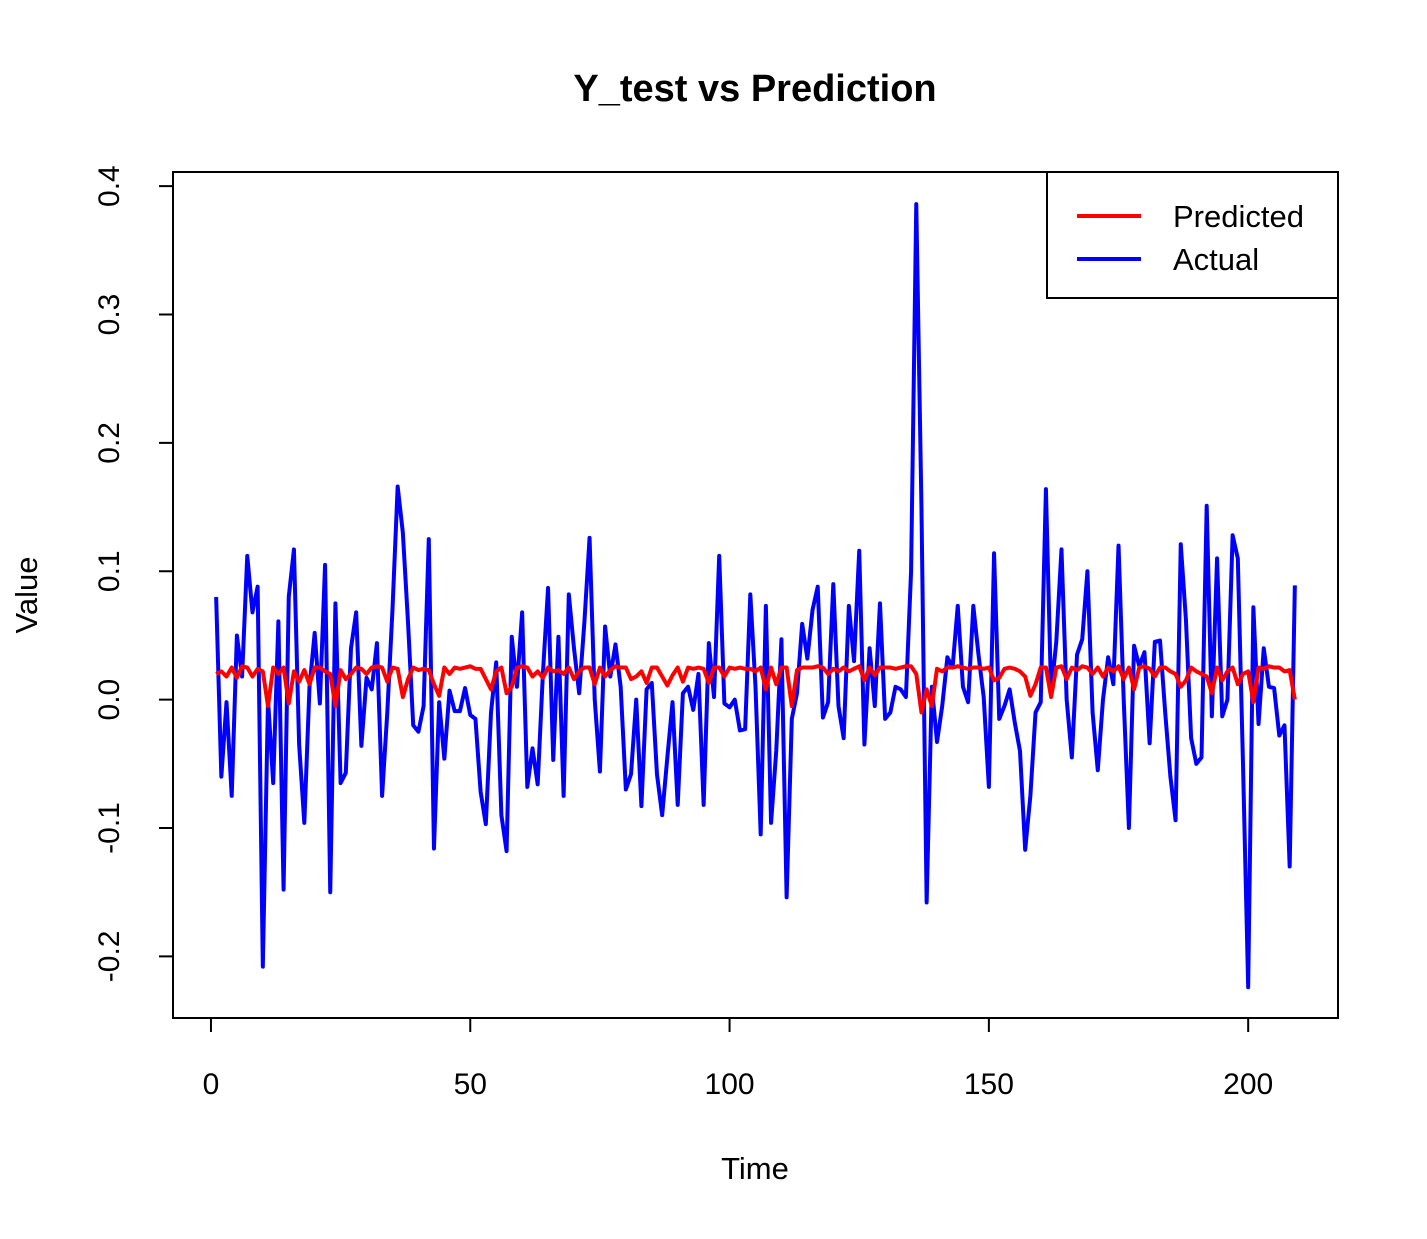 Image resolution: width=1427 pixels, height=1239 pixels. What do you see at coordinates (756, 689) in the screenshot?
I see `series-line` at bounding box center [756, 689].